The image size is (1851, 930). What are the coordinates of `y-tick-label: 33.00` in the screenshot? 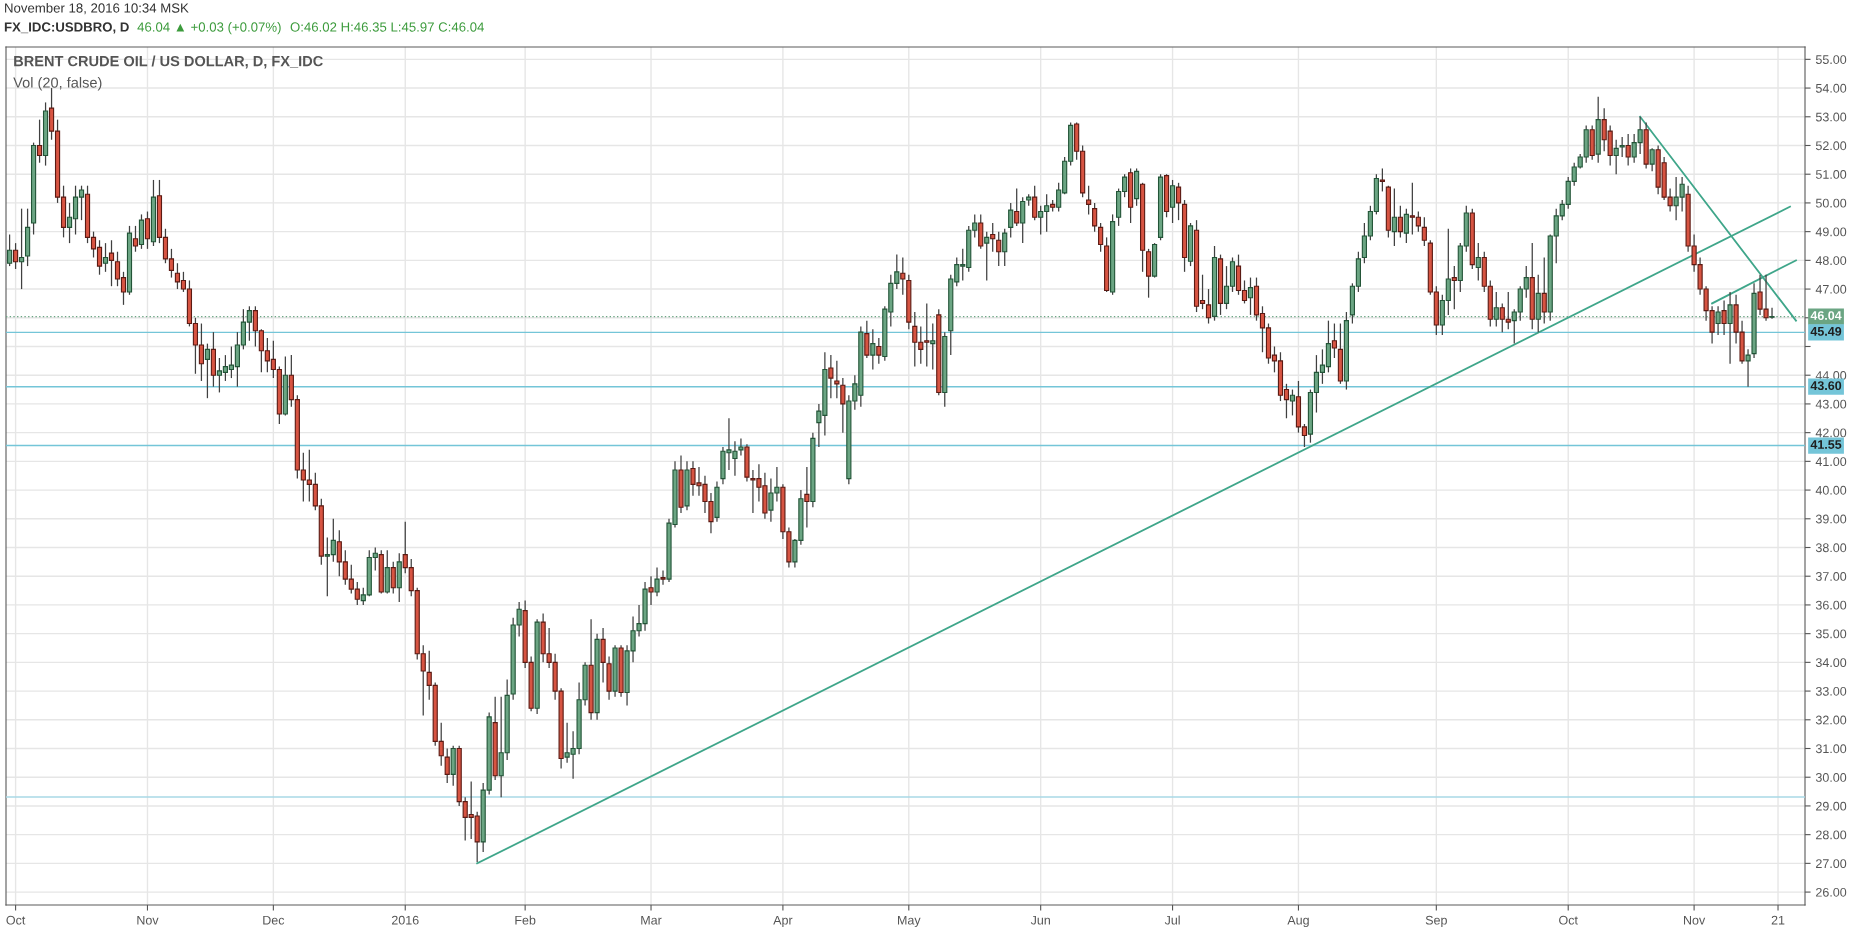 It's located at (1831, 691).